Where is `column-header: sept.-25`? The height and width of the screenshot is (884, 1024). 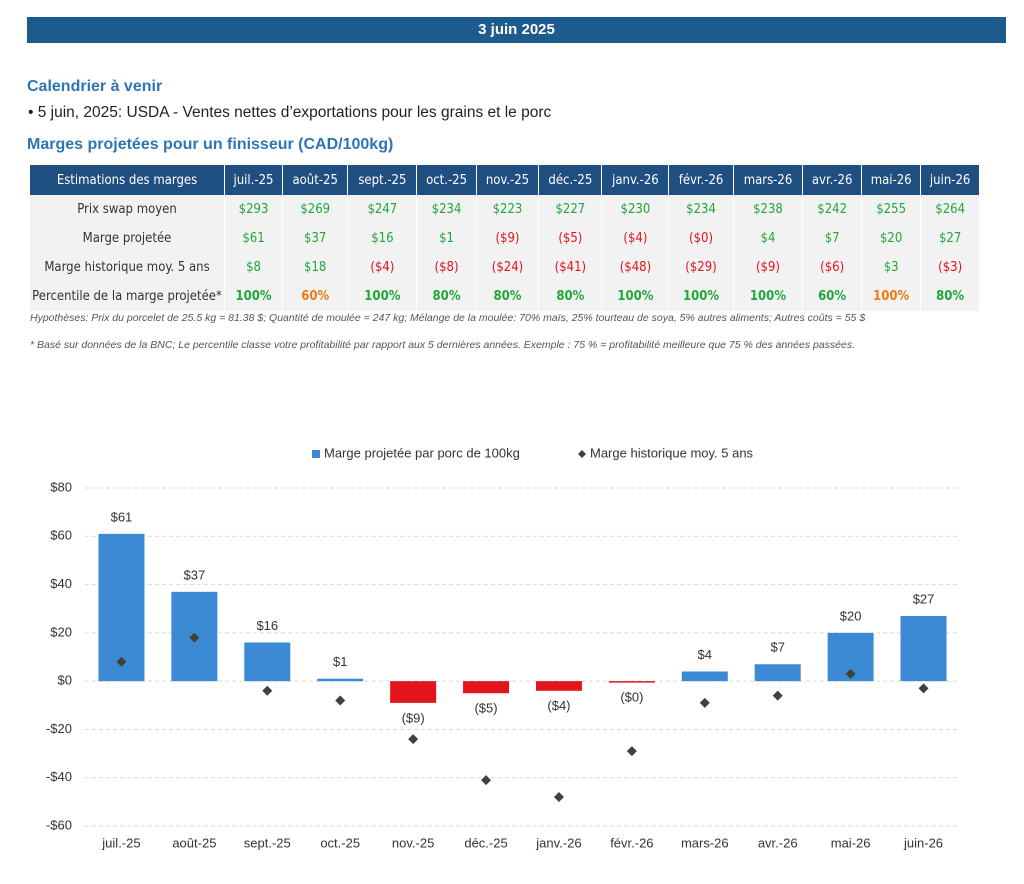 column-header: sept.-25 is located at coordinates (382, 180).